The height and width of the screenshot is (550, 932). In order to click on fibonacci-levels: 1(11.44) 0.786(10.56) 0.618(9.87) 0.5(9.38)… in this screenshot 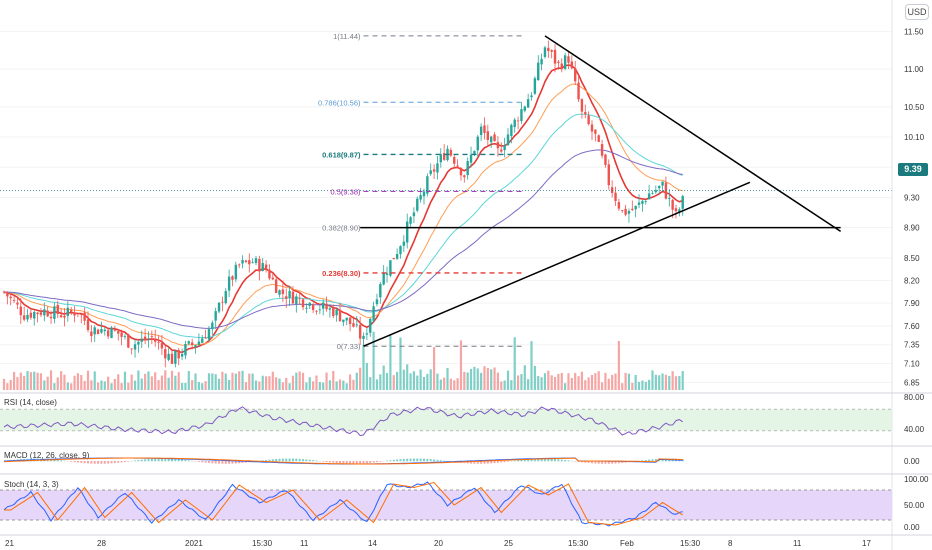, I will do `click(421, 191)`.